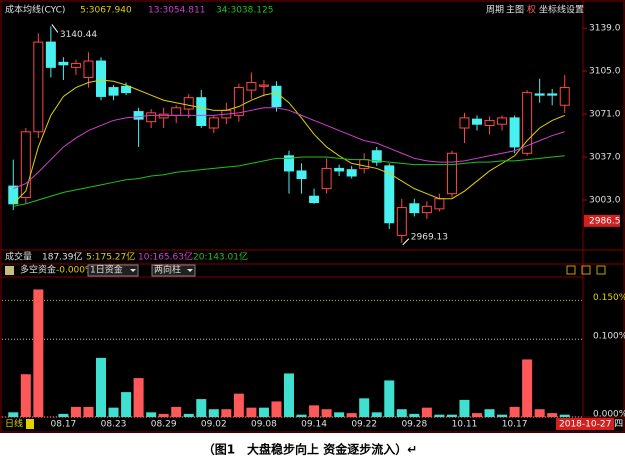 The image size is (625, 471). What do you see at coordinates (515, 10) in the screenshot?
I see `toolbar-button: 主图` at bounding box center [515, 10].